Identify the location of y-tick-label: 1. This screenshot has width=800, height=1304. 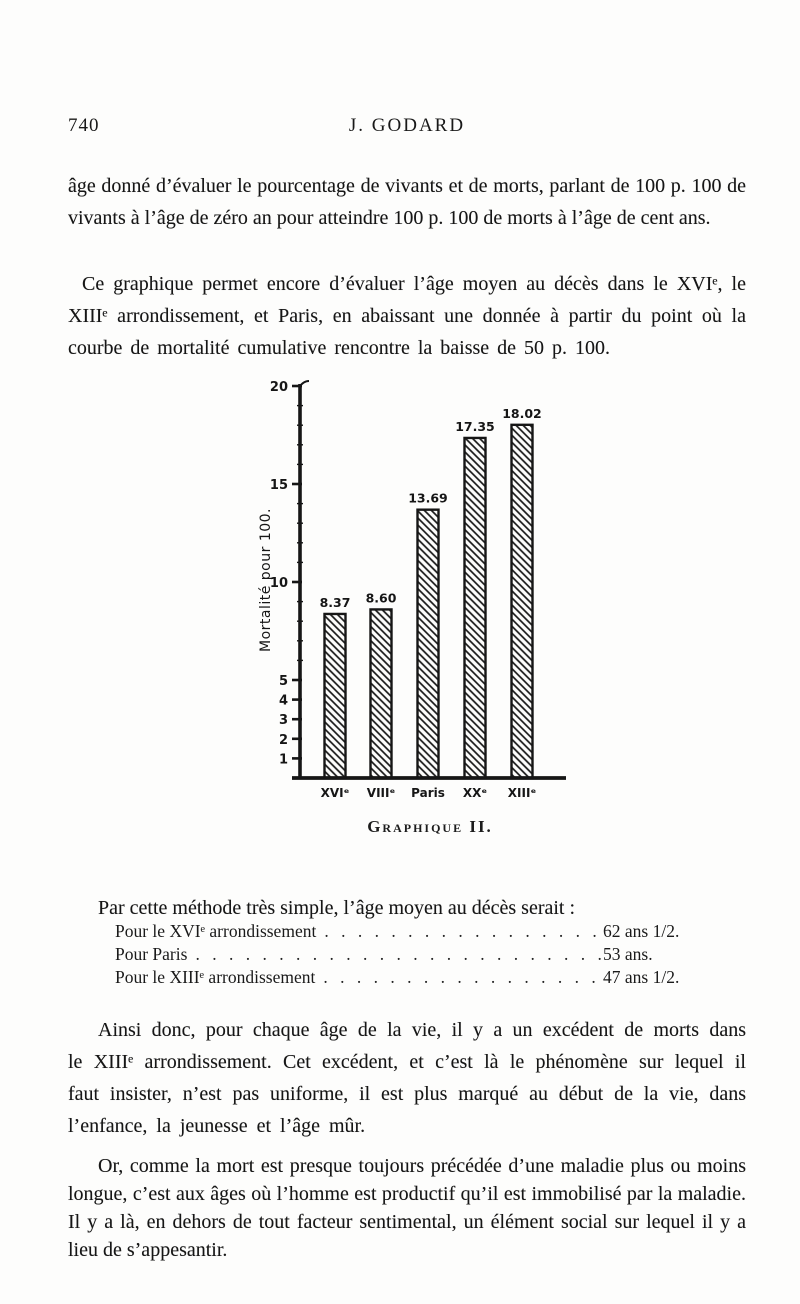
(283, 759).